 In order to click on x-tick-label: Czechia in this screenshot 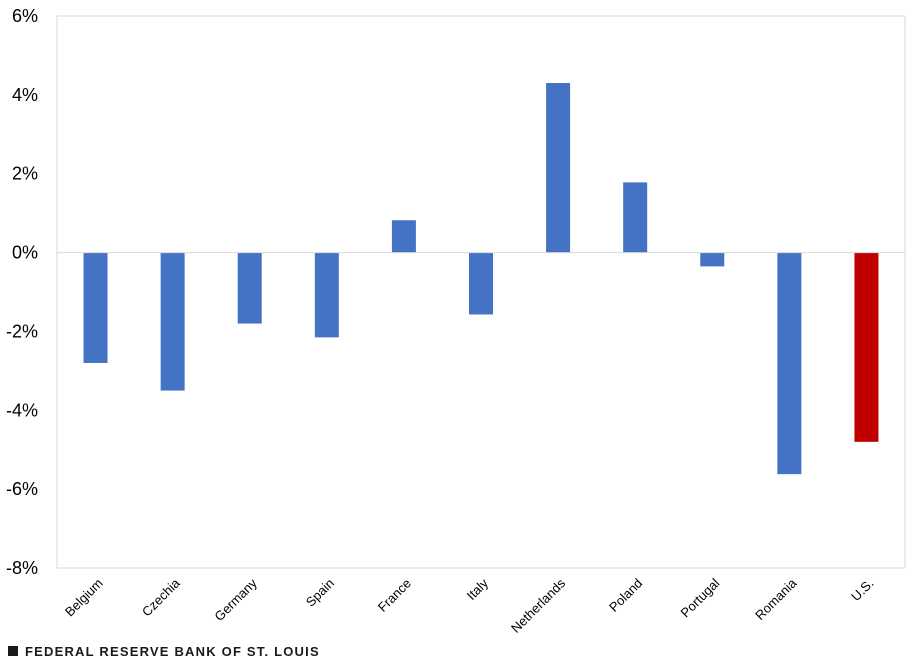, I will do `click(161, 597)`.